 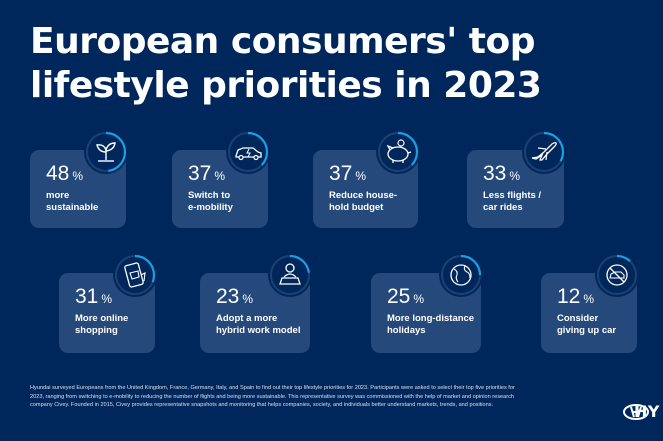 What do you see at coordinates (72, 207) in the screenshot?
I see `priority-label-line: sustainable` at bounding box center [72, 207].